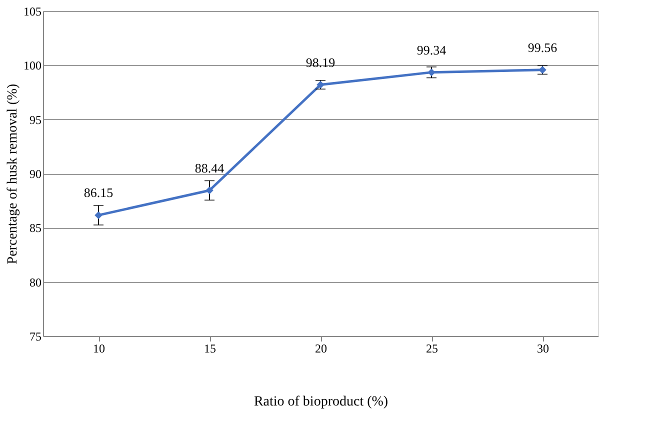 This screenshot has width=659, height=430. I want to click on y-tick-label: 80, so click(36, 282).